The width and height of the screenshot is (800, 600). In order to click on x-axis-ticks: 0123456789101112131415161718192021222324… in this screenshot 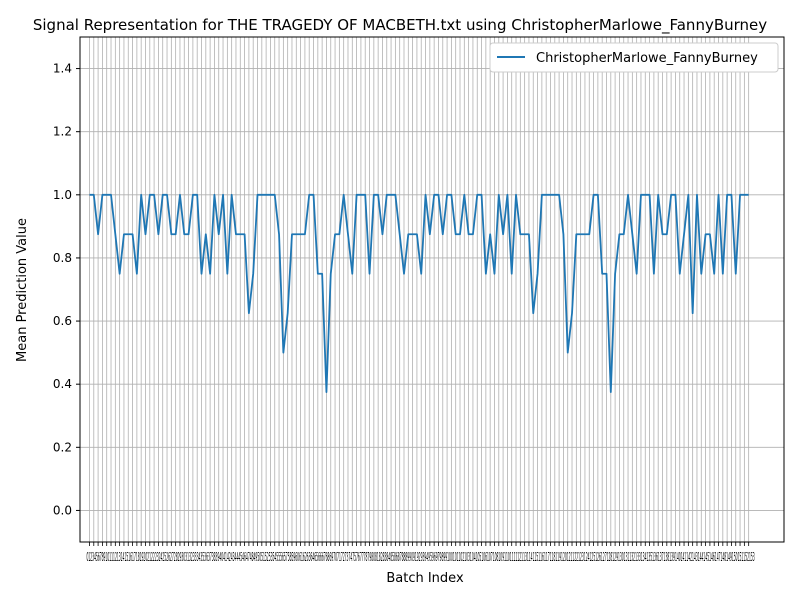, I will do `click(420, 553)`.